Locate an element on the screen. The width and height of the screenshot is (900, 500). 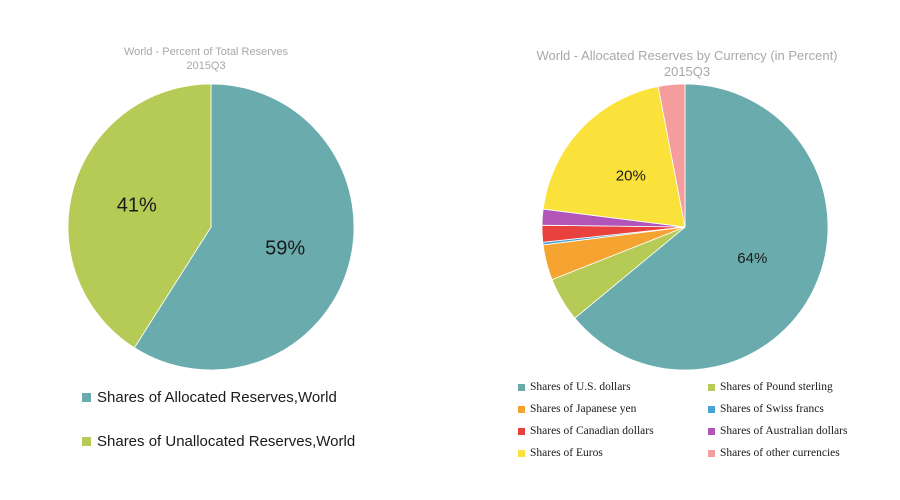
right-legend-item: Shares of Swiss francs is located at coordinates (803, 409).